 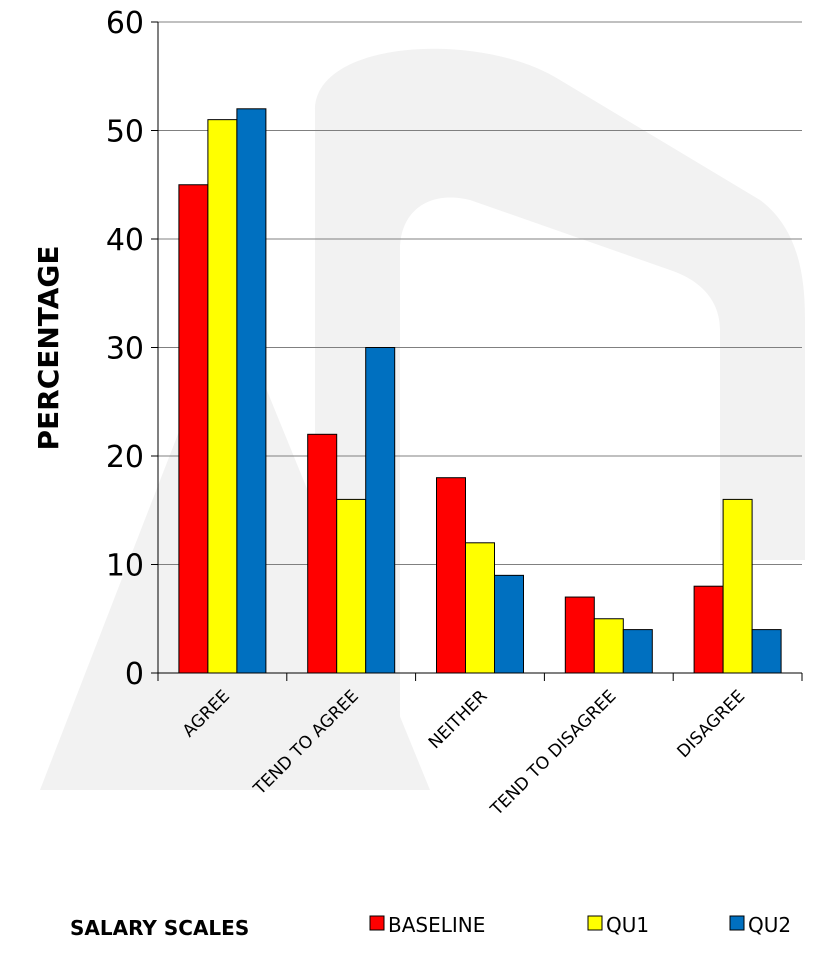 What do you see at coordinates (48, 347) in the screenshot?
I see `y-axis-title: PERCENTAGE` at bounding box center [48, 347].